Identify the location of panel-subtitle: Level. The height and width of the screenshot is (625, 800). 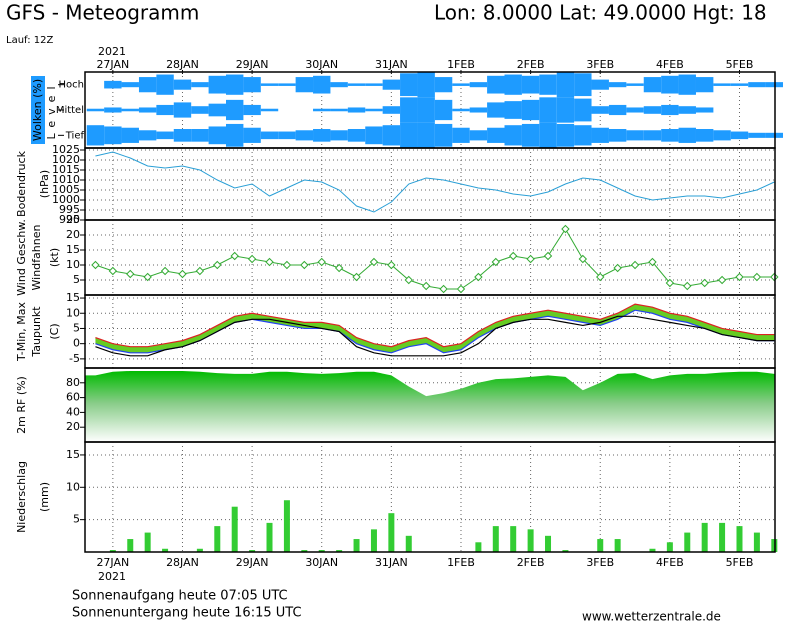
(51, 109).